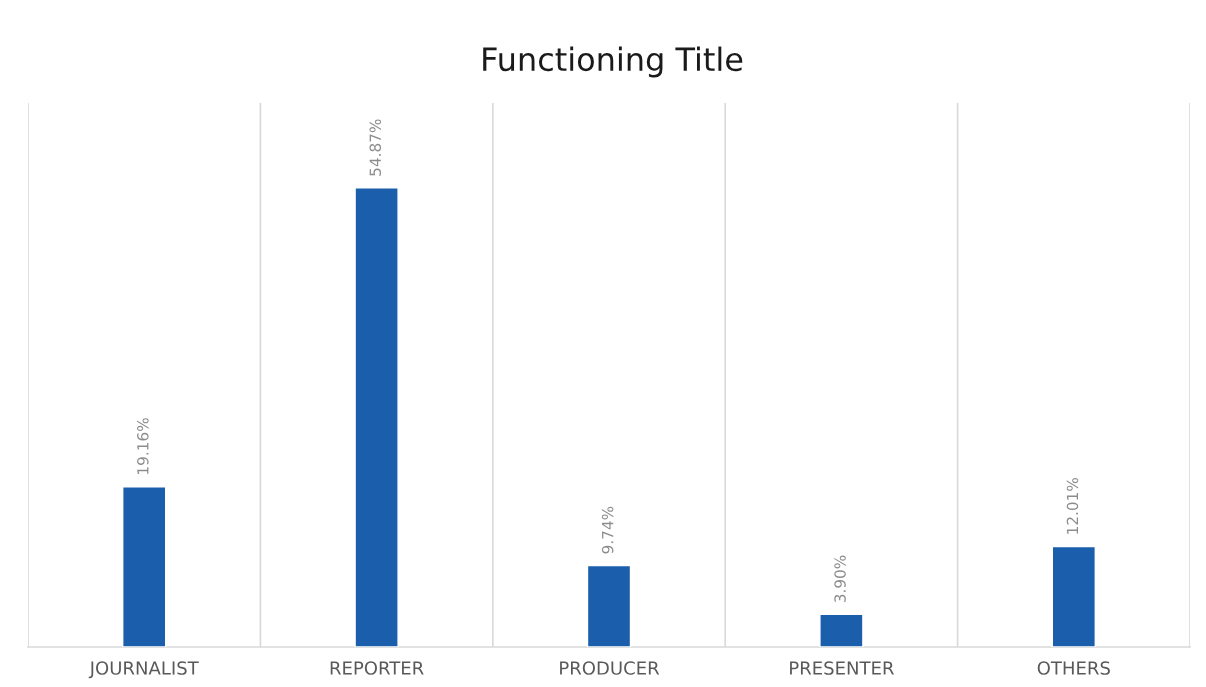 This screenshot has width=1206, height=687. I want to click on x-tick-label: REPORTER, so click(377, 668).